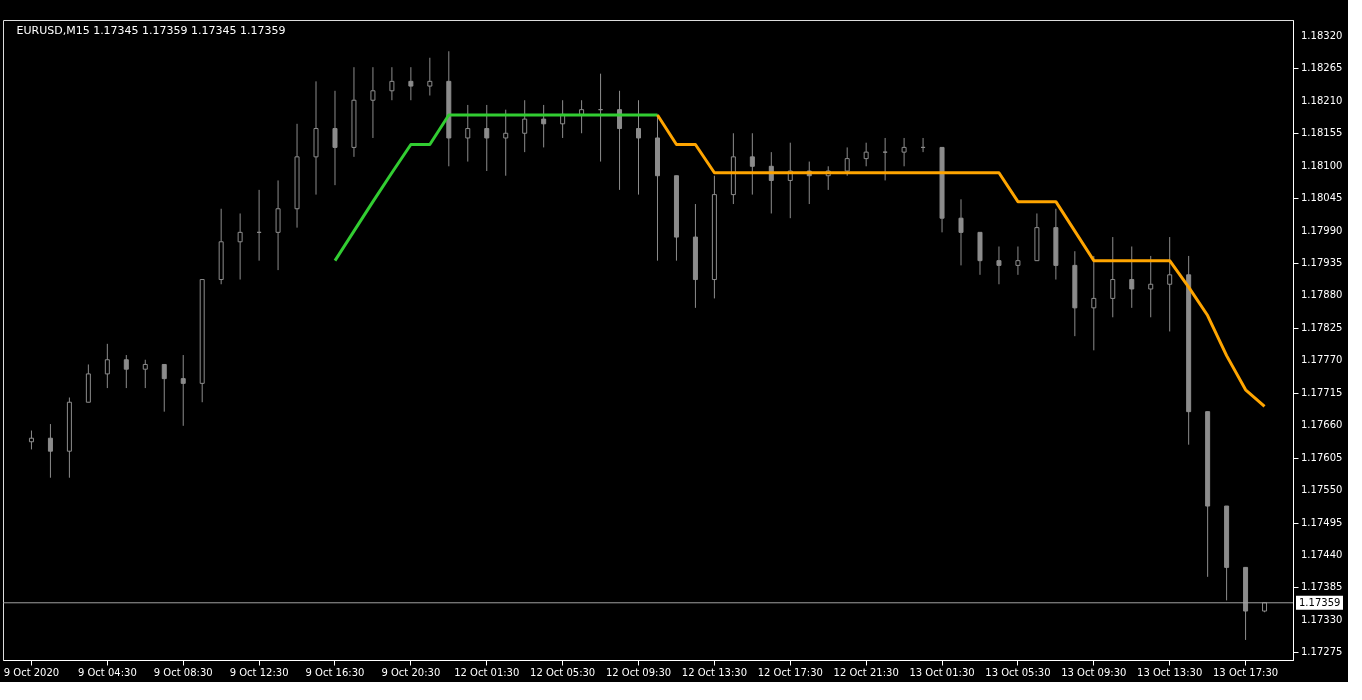 This screenshot has width=1362, height=700. I want to click on x-tick-label: 12 Oct 01:30, so click(487, 672).